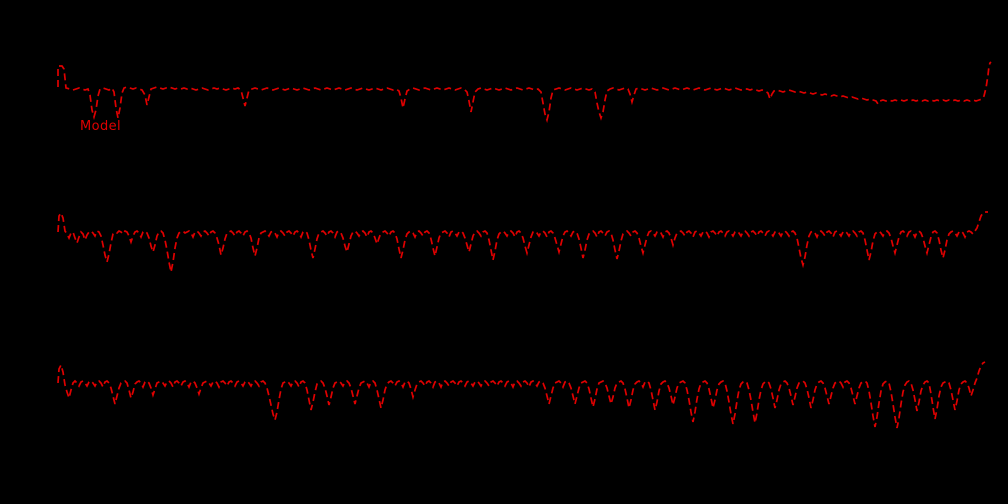 This screenshot has width=1008, height=504. Describe the element at coordinates (101, 126) in the screenshot. I see `model-series-label: Model` at that location.